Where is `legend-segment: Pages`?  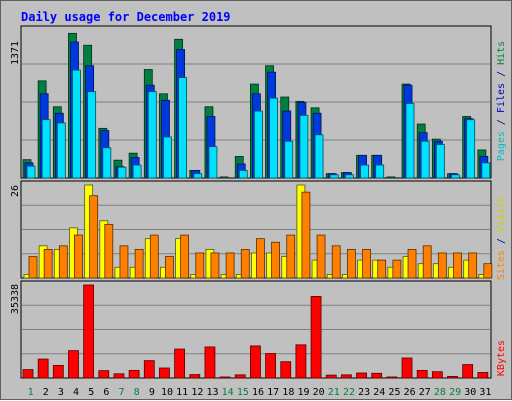 legend-segment: Pages is located at coordinates (501, 146).